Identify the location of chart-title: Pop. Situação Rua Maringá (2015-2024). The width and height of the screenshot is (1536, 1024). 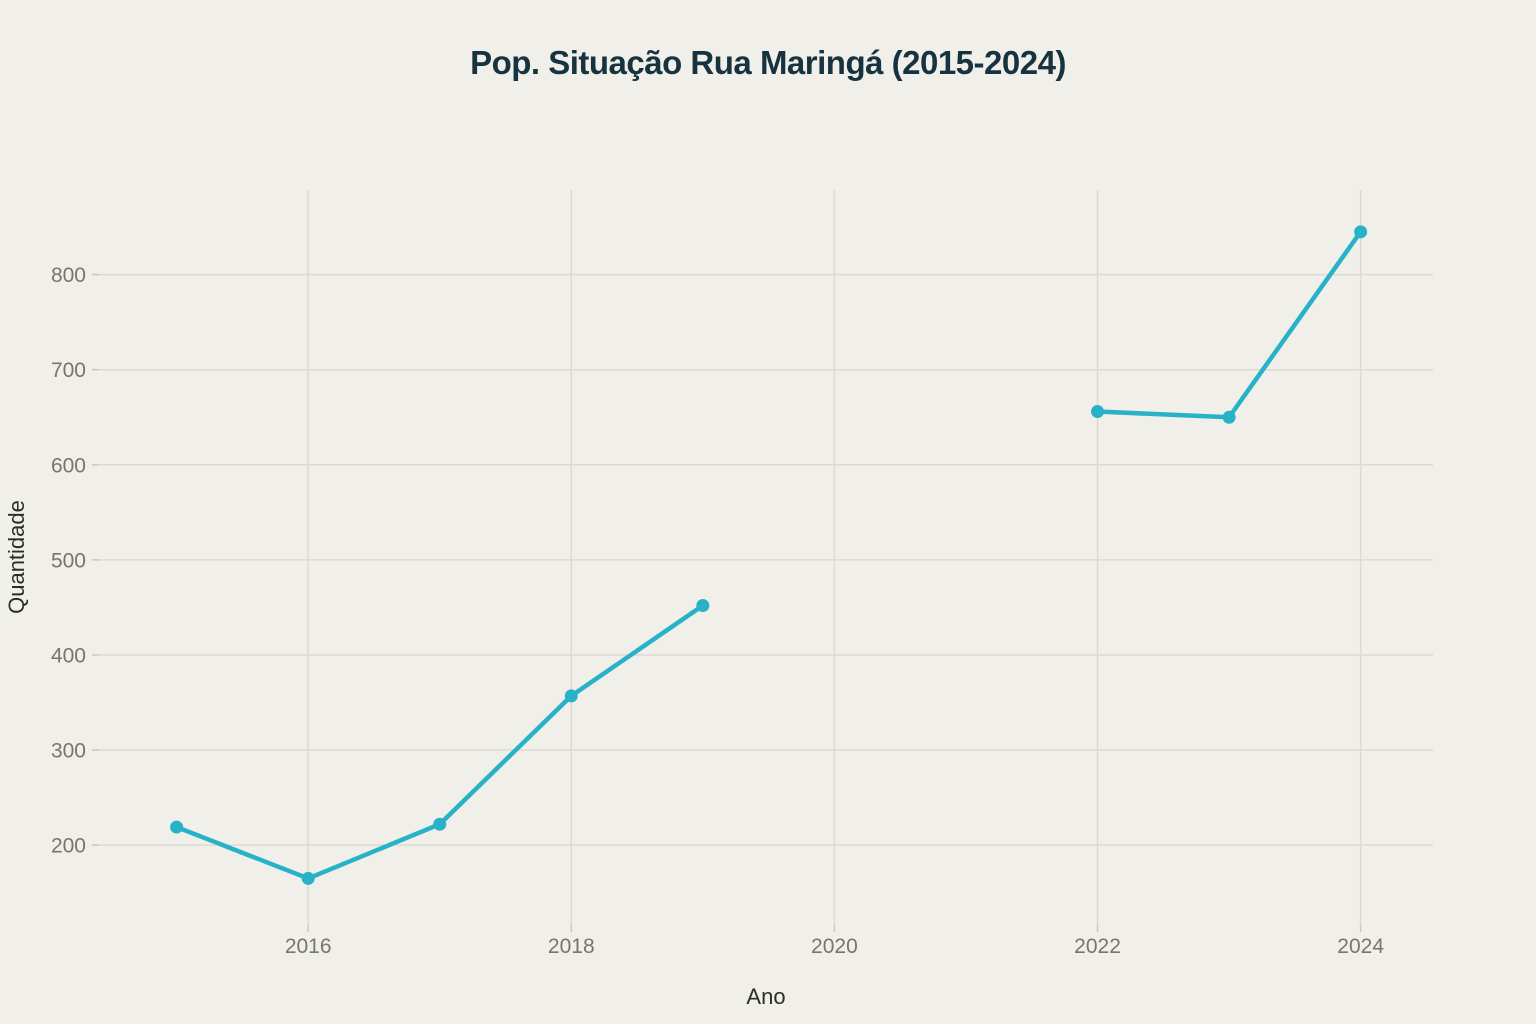
(768, 62).